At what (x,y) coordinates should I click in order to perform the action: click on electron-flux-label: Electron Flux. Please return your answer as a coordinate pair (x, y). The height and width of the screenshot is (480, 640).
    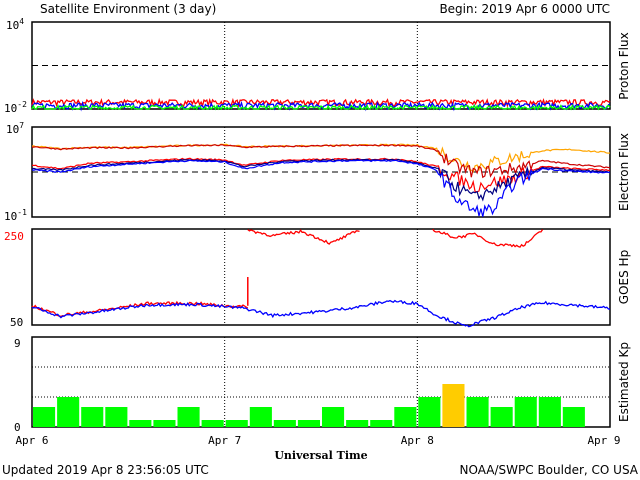
    Looking at the image, I should click on (624, 172).